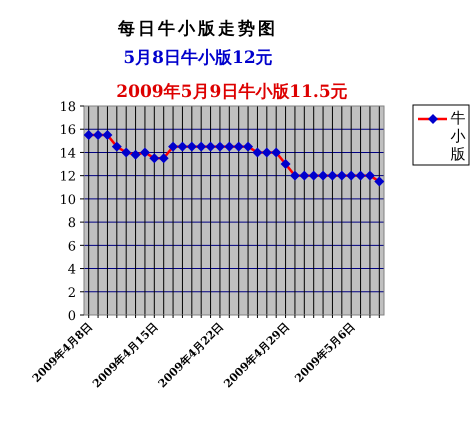 The image size is (471, 444). What do you see at coordinates (458, 136) in the screenshot?
I see `legend-label: 牛小版` at bounding box center [458, 136].